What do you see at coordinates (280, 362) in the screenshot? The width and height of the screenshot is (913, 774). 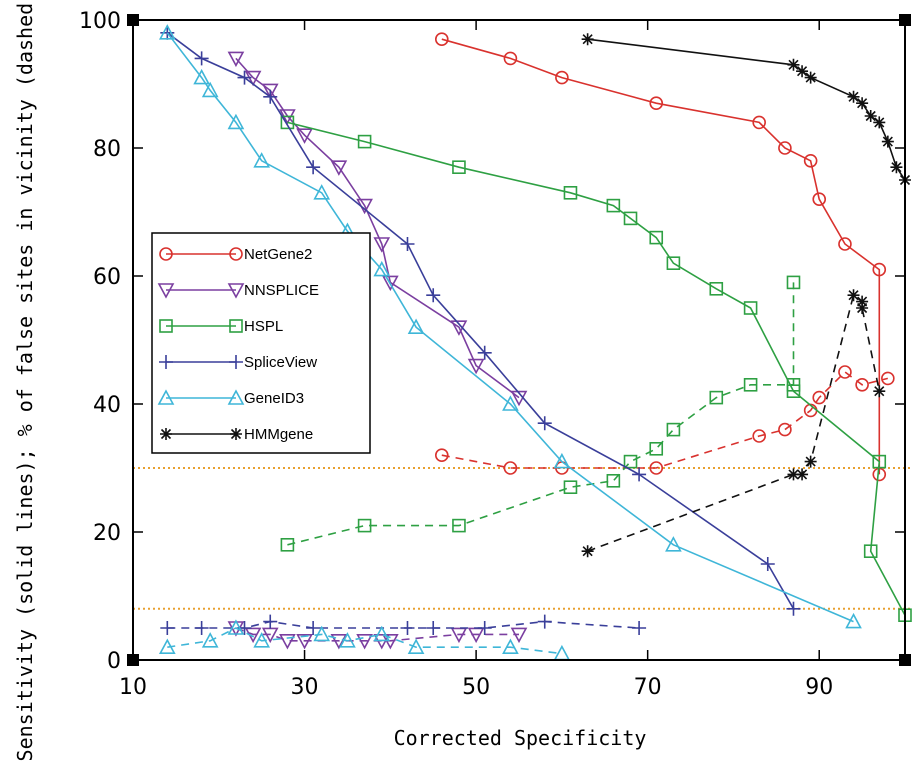 I see `legend-label: SpliceView` at bounding box center [280, 362].